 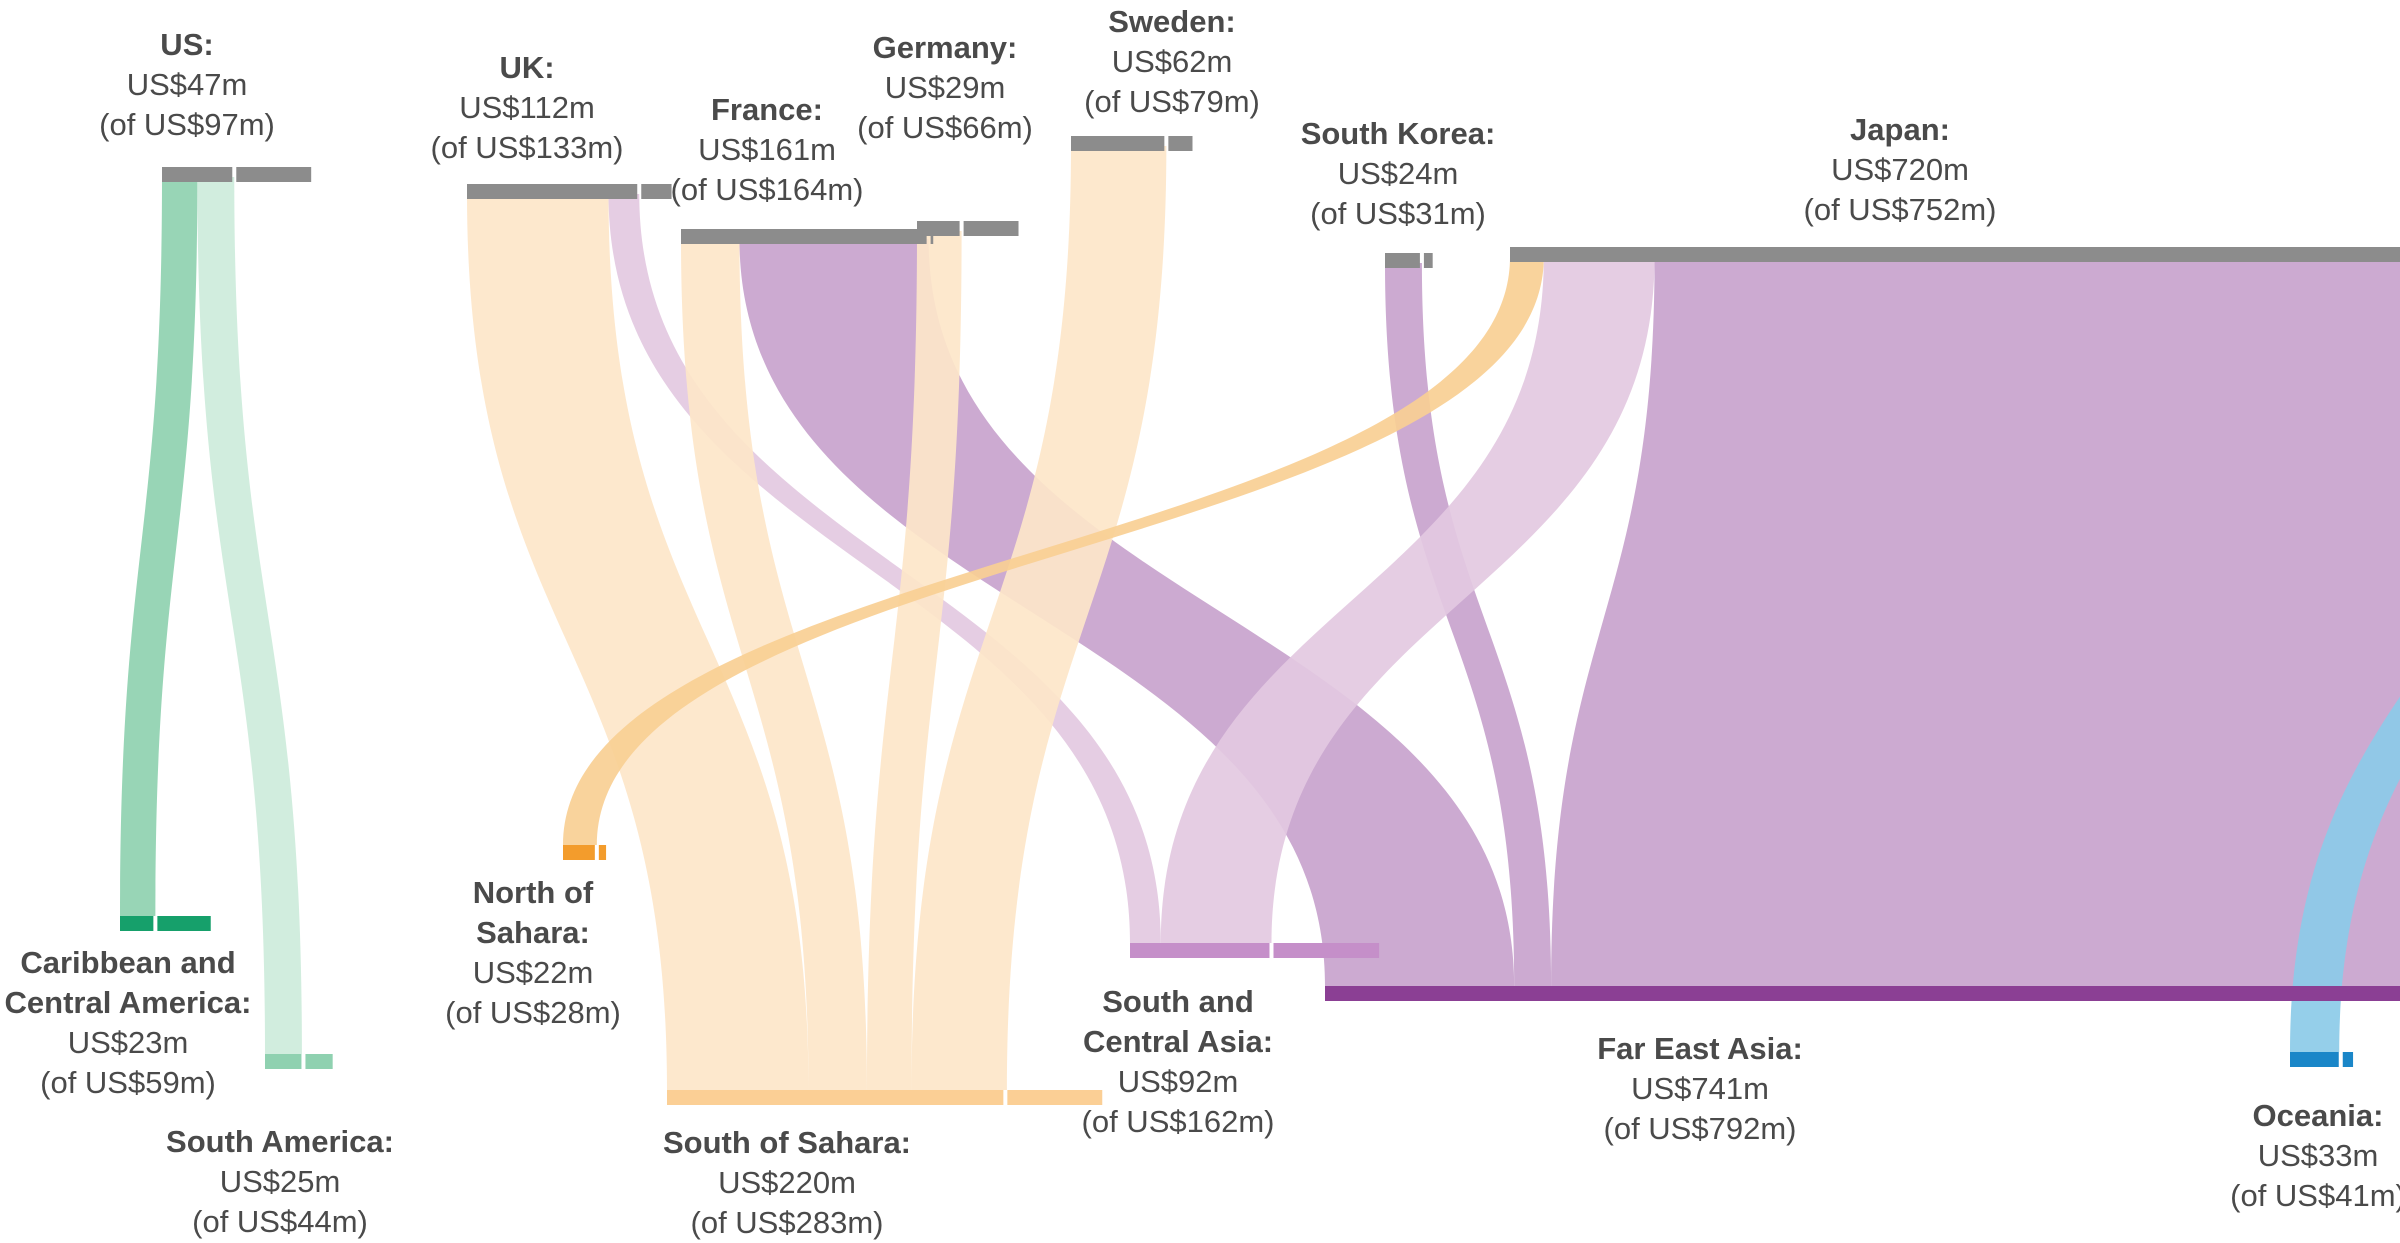 What do you see at coordinates (1468, 624) in the screenshot?
I see `flow-south-korea-to-far-east-asia` at bounding box center [1468, 624].